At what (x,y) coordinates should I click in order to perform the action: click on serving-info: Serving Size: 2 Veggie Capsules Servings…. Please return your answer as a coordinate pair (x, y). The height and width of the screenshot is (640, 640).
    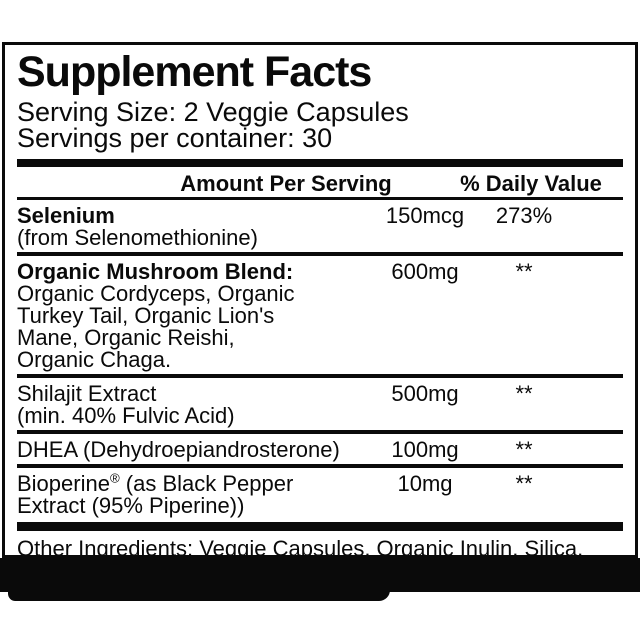
    Looking at the image, I should click on (320, 125).